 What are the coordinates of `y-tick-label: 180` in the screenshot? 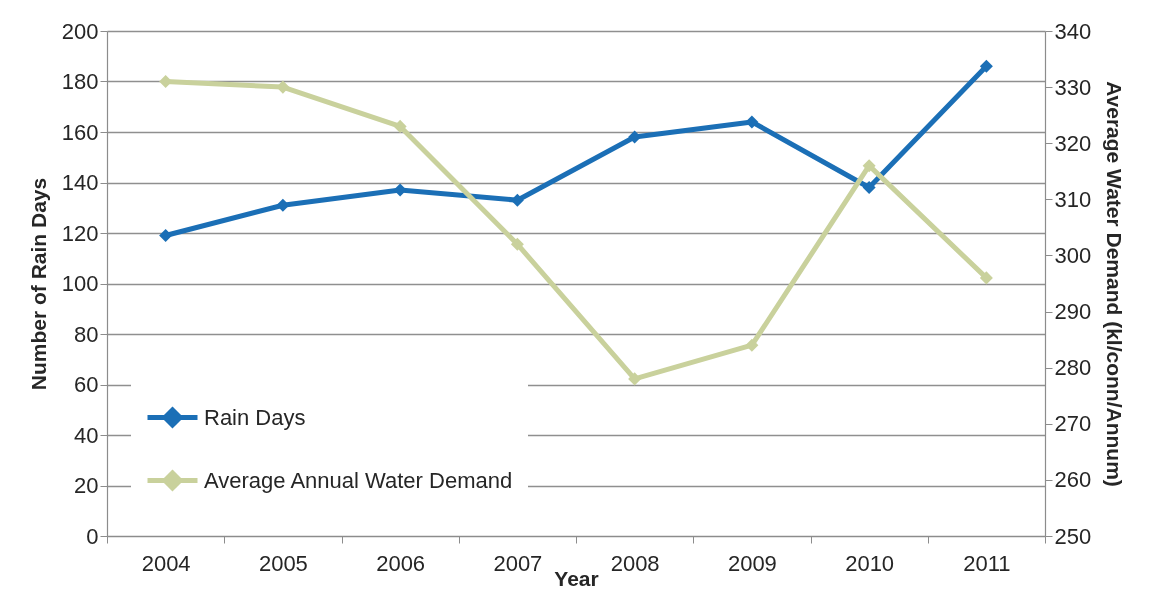 It's located at (80, 81).